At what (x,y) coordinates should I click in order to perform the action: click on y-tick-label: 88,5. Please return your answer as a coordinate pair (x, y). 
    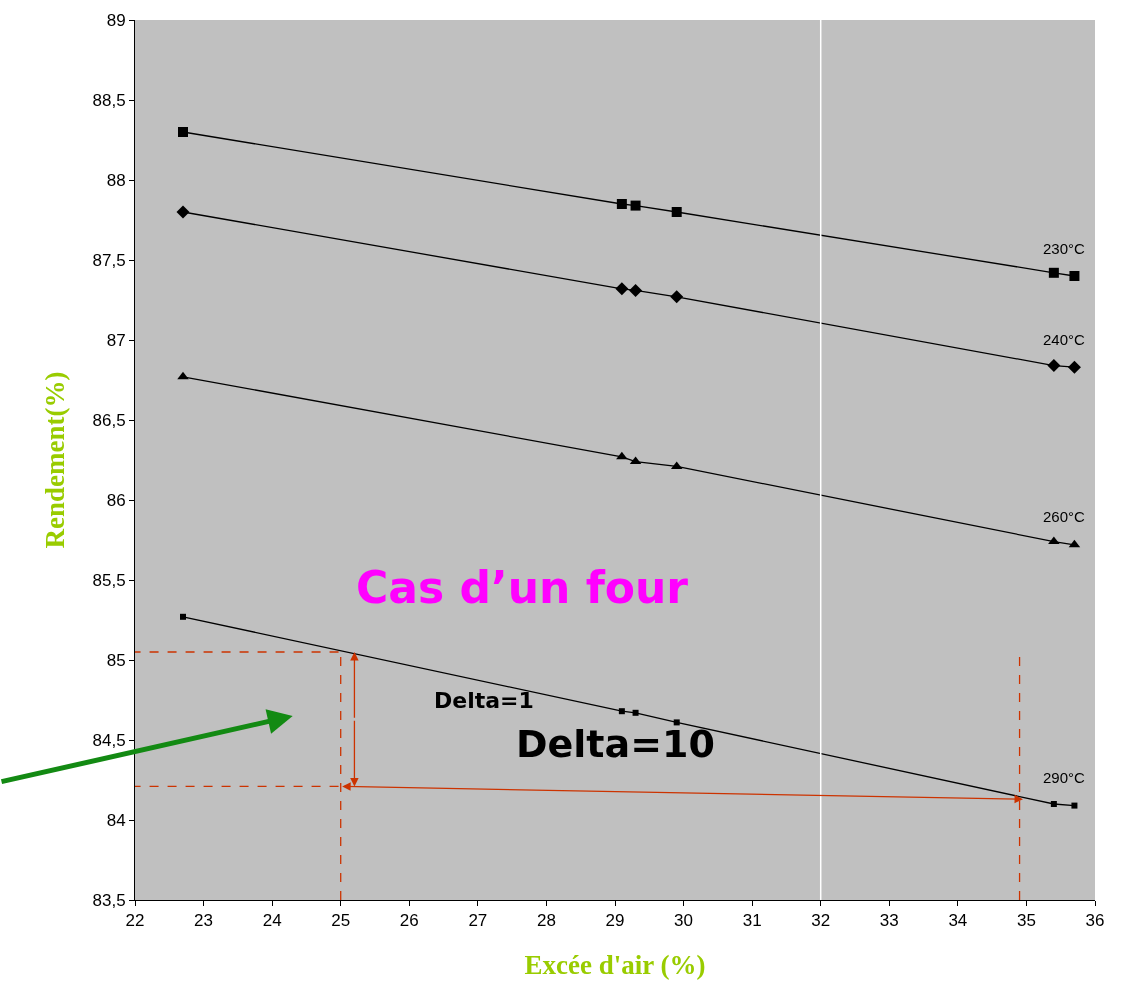
    Looking at the image, I should click on (109, 100).